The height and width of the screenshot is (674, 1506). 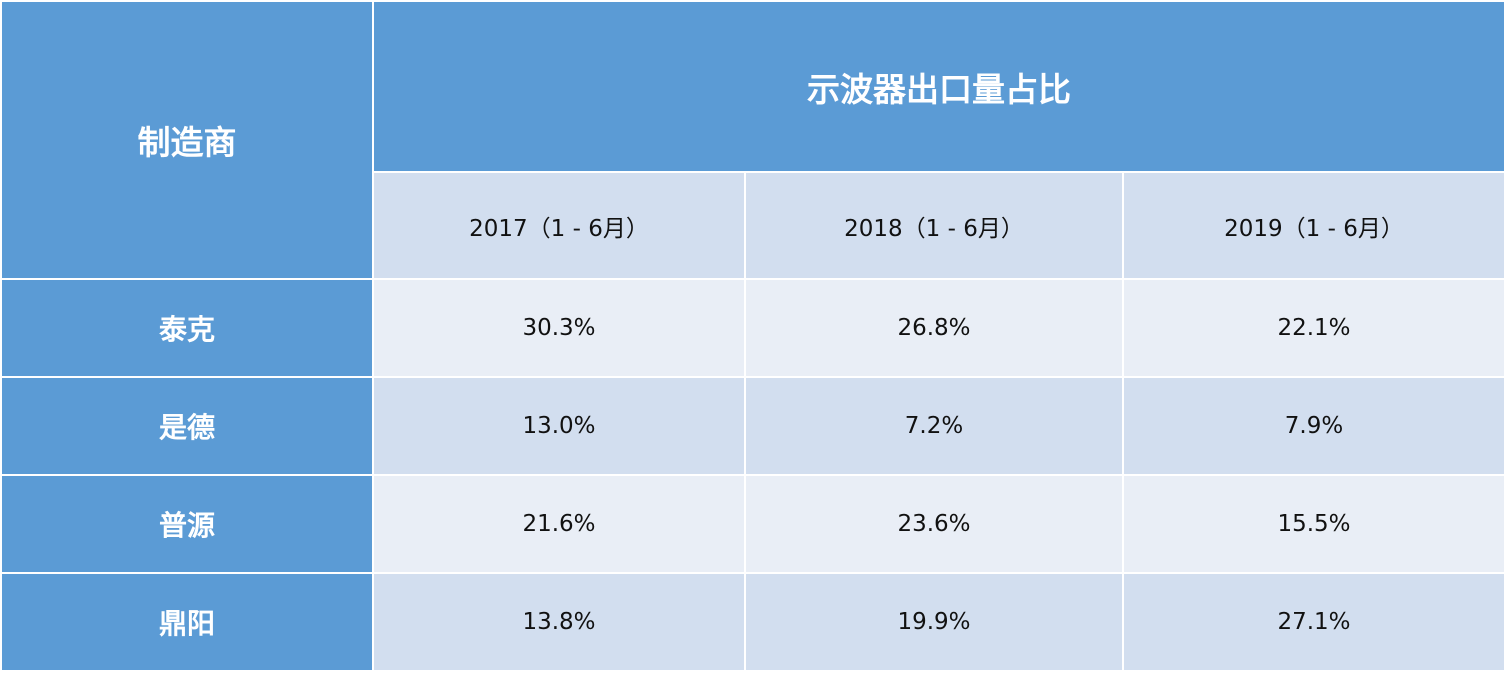 I want to click on value-cell: 7.9%, so click(x=1313, y=426).